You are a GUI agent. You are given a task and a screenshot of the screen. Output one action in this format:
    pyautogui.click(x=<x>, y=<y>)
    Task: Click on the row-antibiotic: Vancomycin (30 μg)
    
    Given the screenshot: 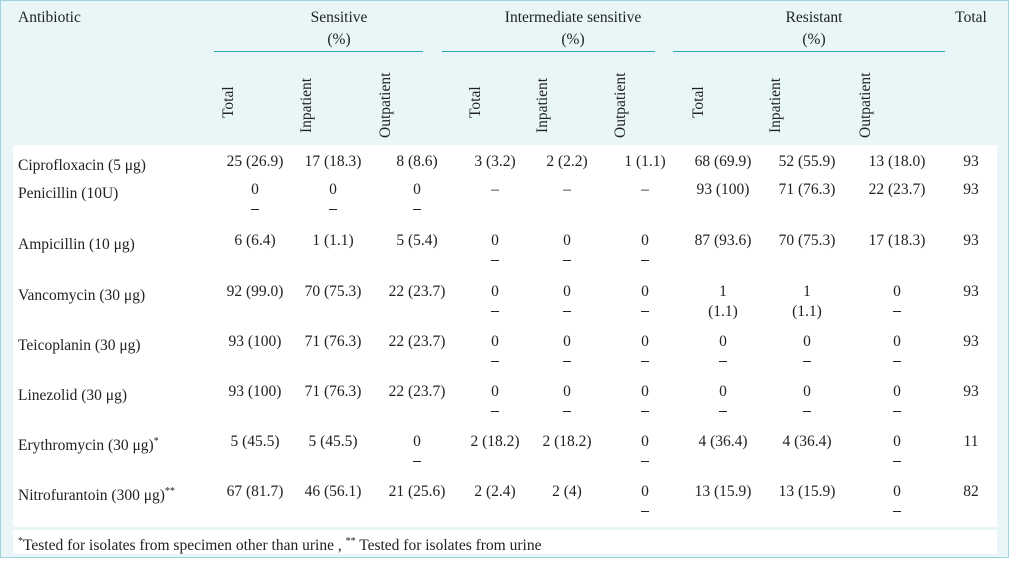 What is the action you would take?
    pyautogui.click(x=81, y=294)
    